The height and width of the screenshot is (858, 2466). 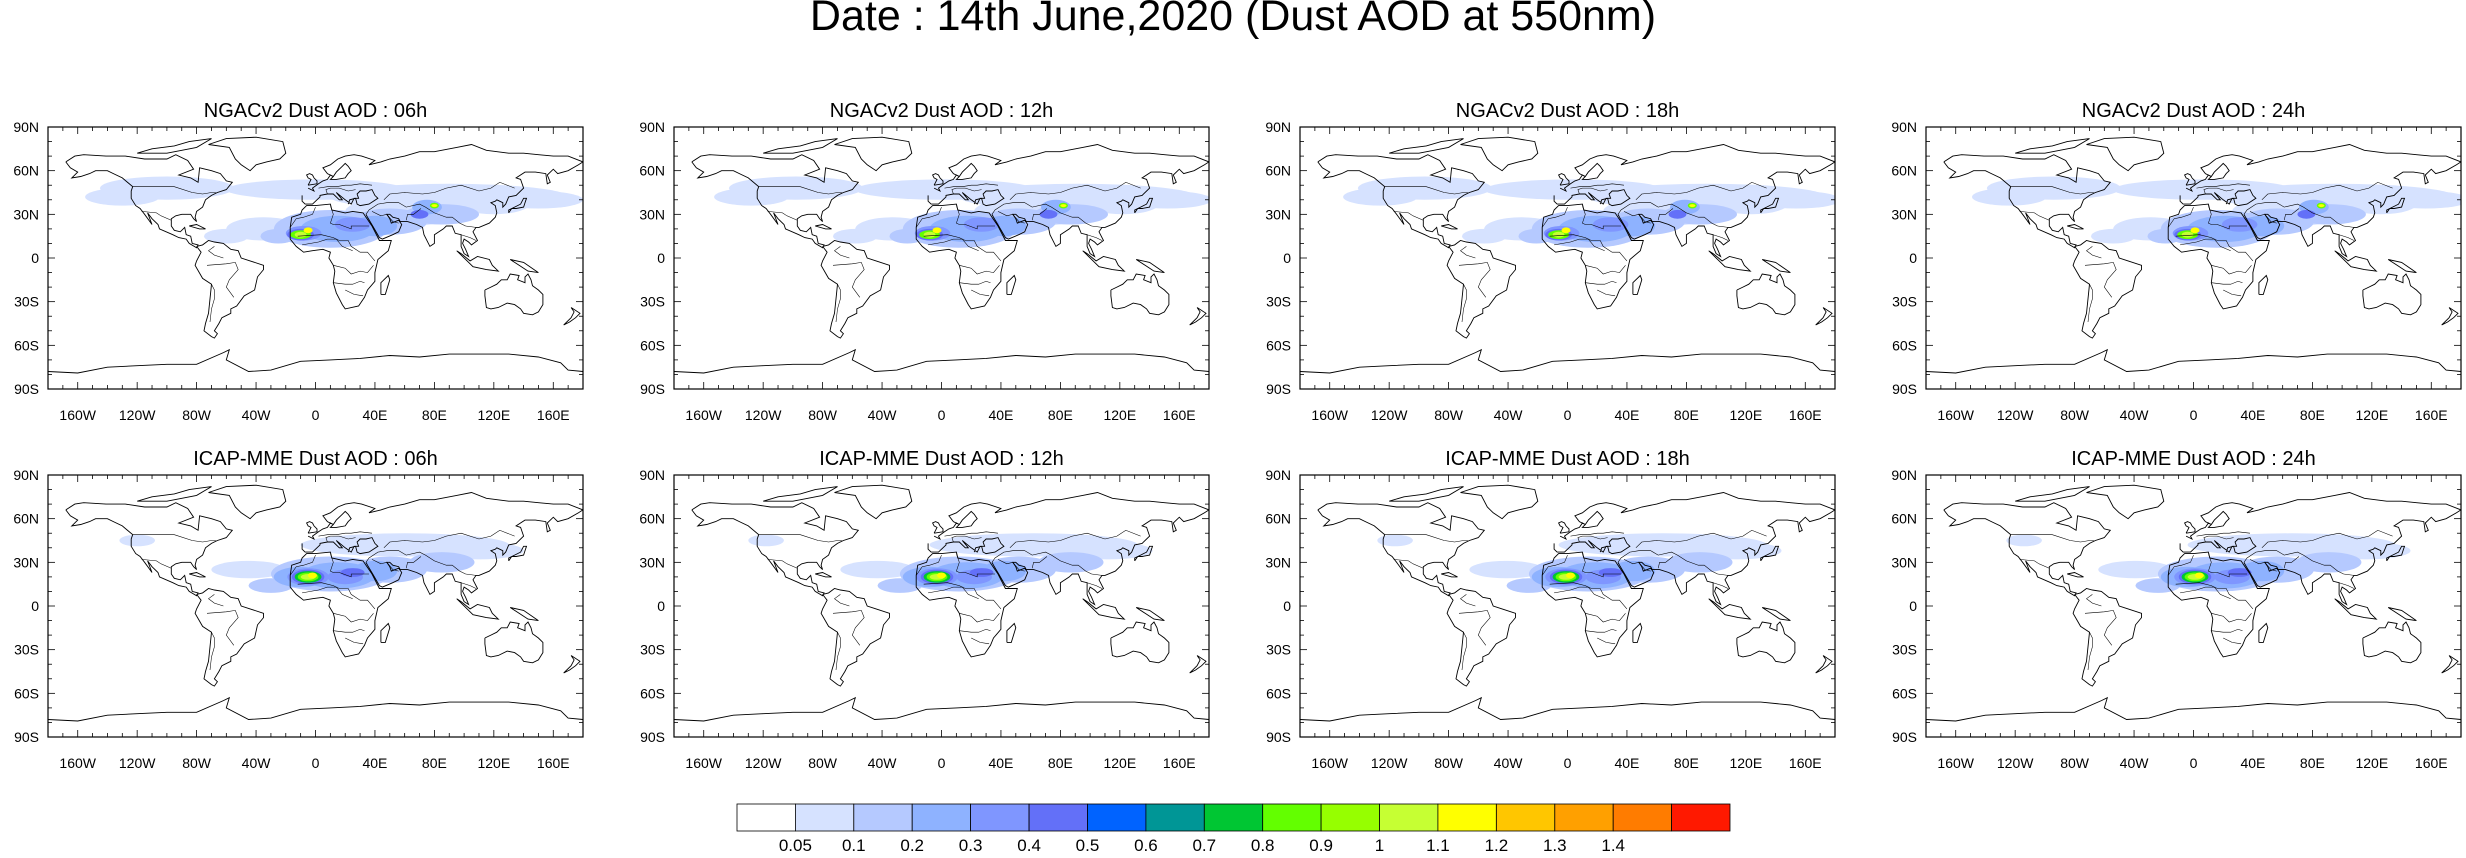 What do you see at coordinates (1686, 415) in the screenshot?
I see `lon-label: 80E` at bounding box center [1686, 415].